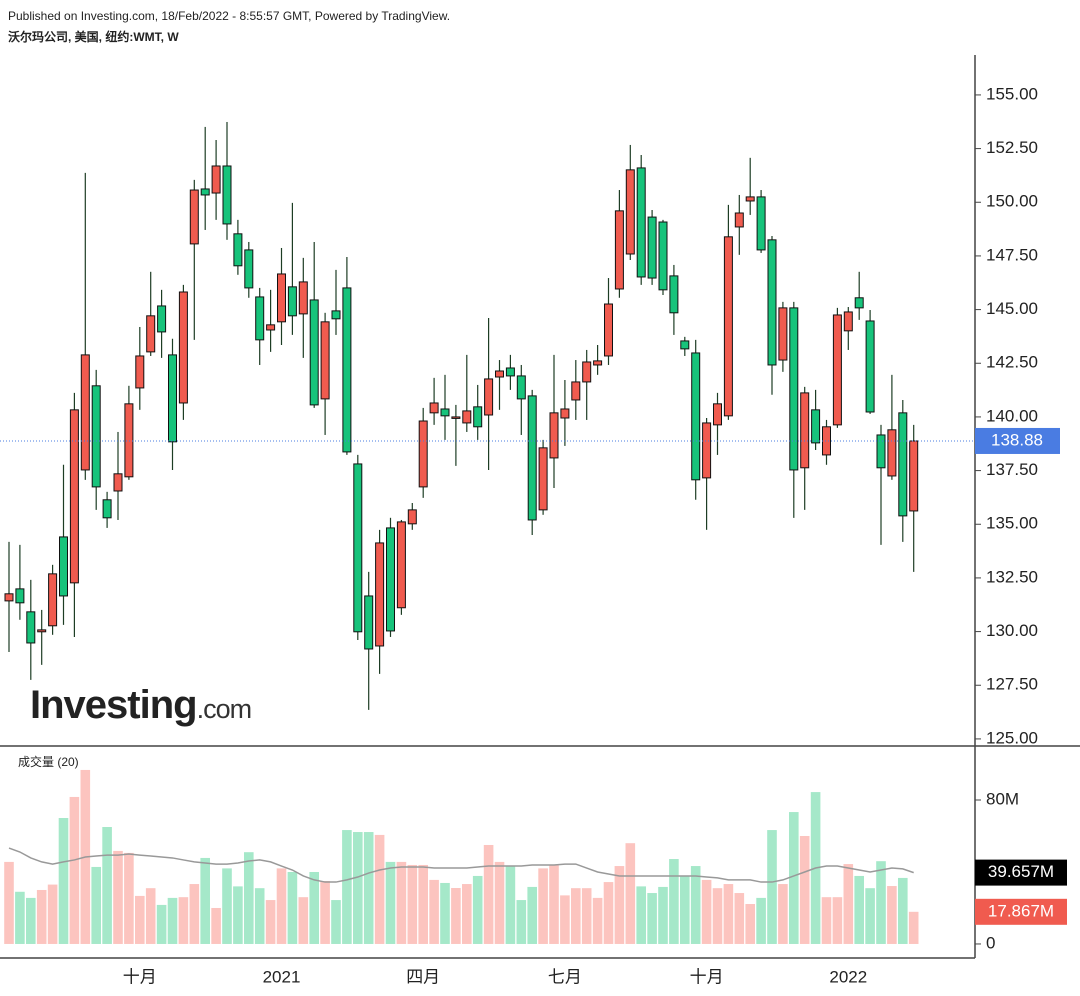 This screenshot has height=996, width=1080. What do you see at coordinates (1012, 254) in the screenshot?
I see `y-tick-label: 147.50` at bounding box center [1012, 254].